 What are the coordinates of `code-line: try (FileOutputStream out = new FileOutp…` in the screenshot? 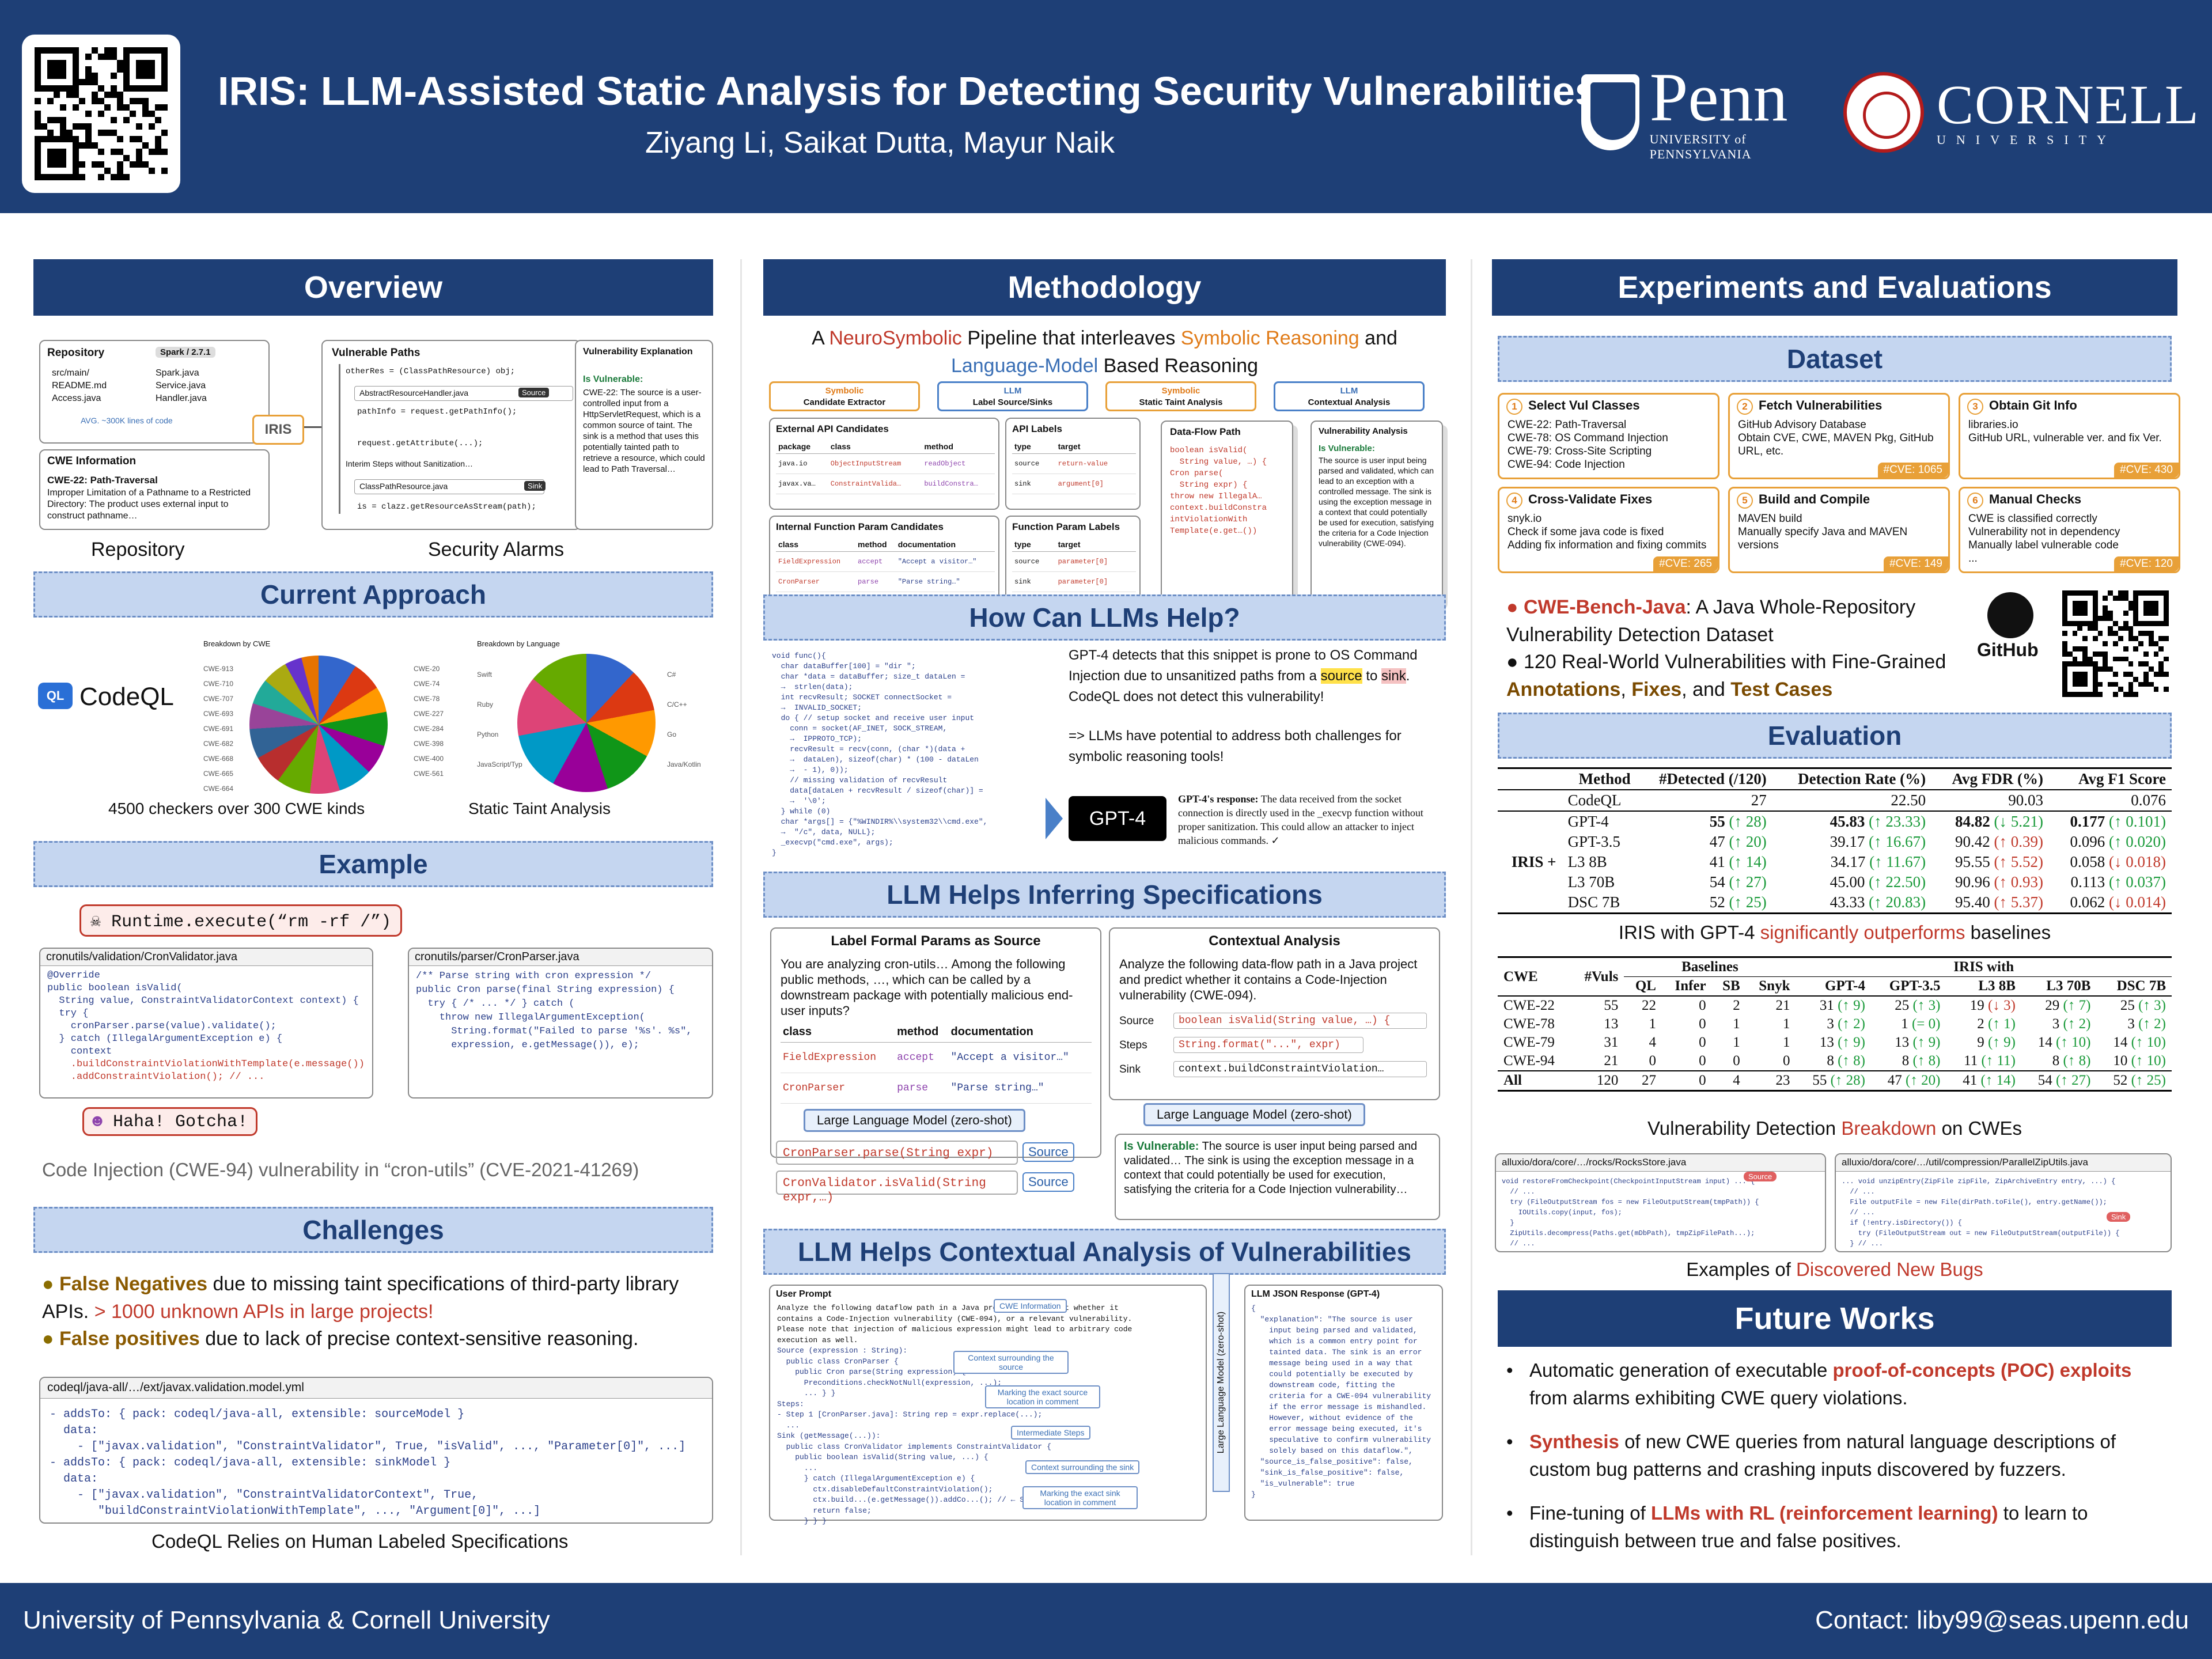 It's located at (1981, 1233).